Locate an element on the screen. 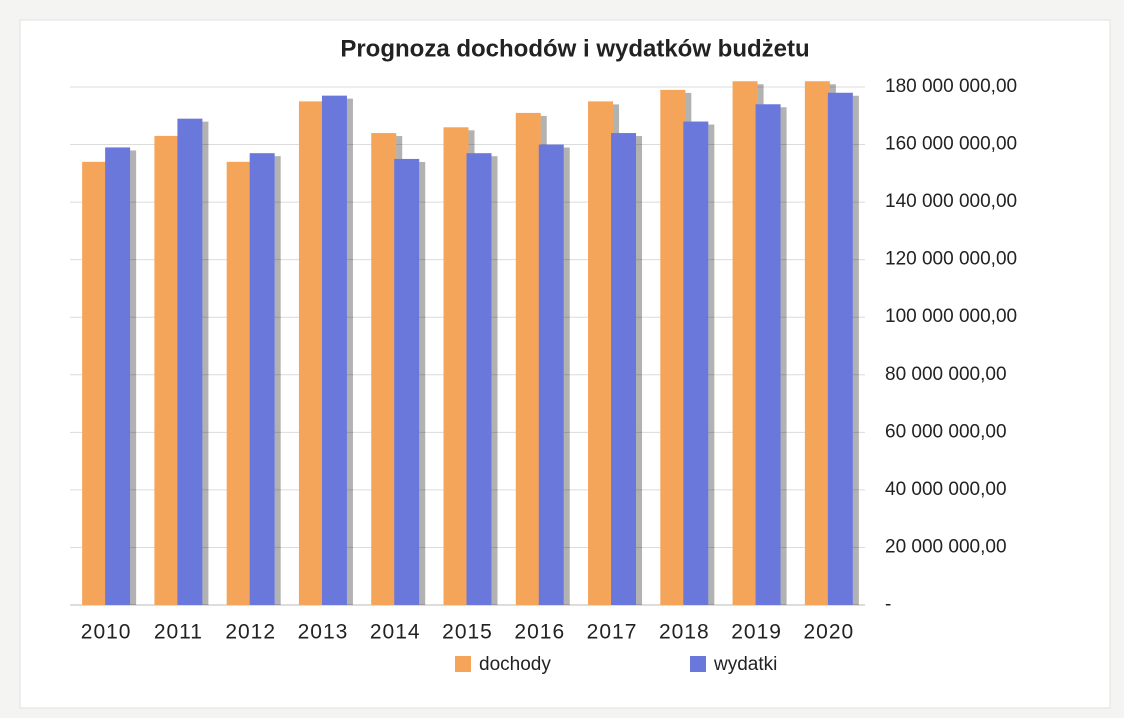 Image resolution: width=1124 pixels, height=718 pixels. y-tick-label: 180 000 000,00 is located at coordinates (951, 86).